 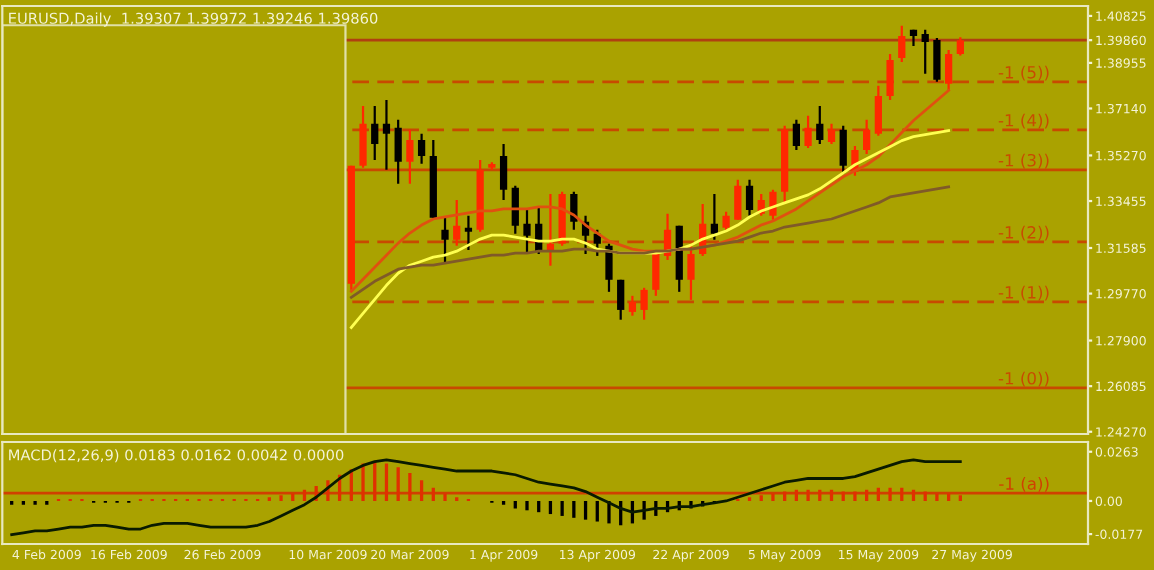 I want to click on ref-line-label: -1 (a)), so click(x=1024, y=484).